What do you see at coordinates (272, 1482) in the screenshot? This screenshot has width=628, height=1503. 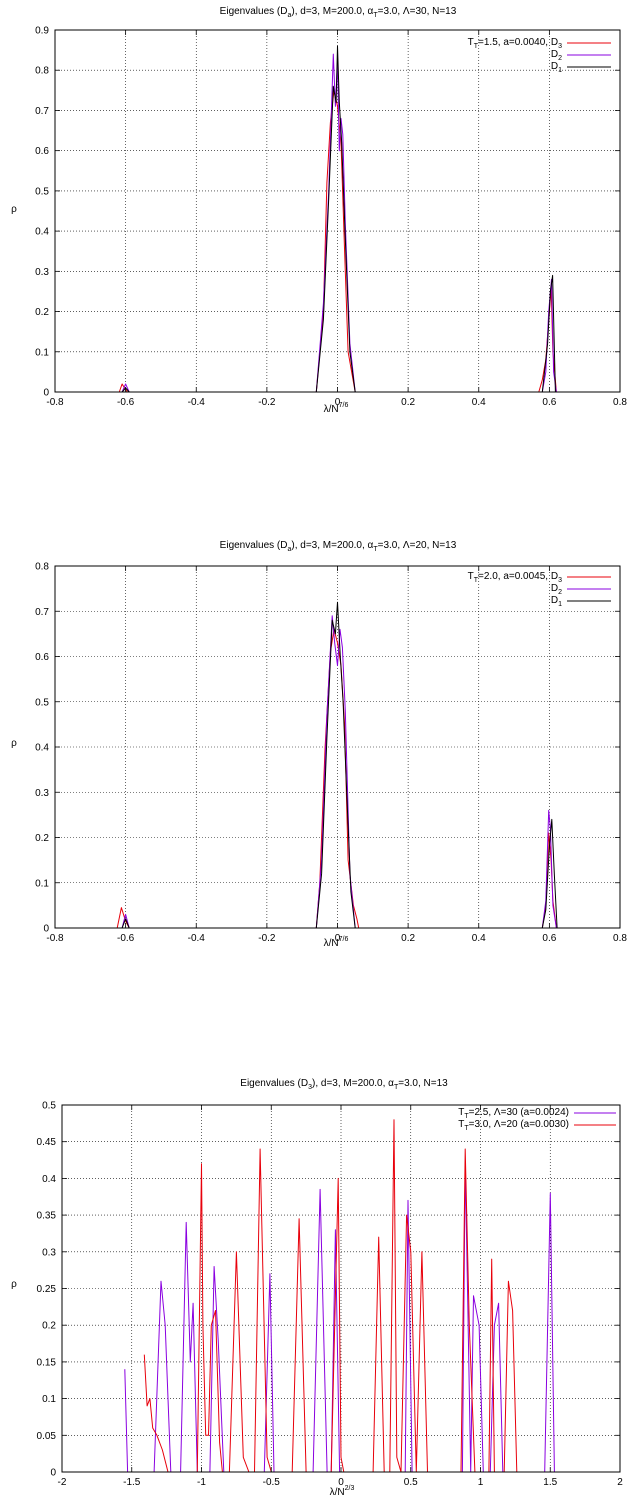 I see `x-tick-label: -0.5` at bounding box center [272, 1482].